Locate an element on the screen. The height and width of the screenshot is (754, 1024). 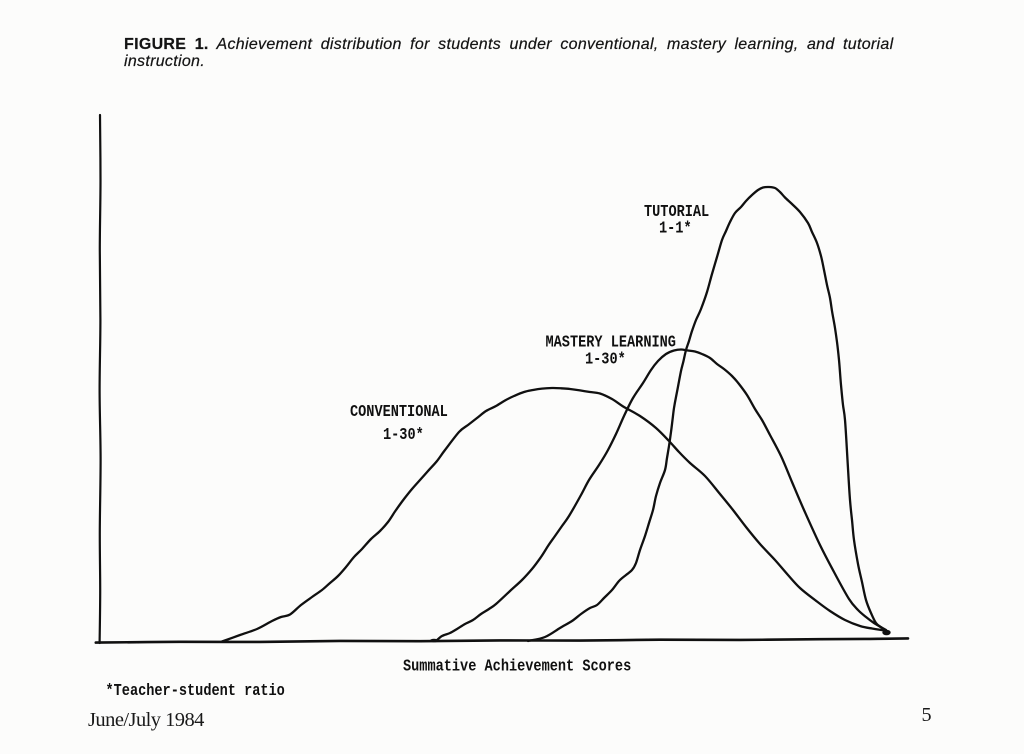
svg-text: 1-1* is located at coordinates (675, 228).